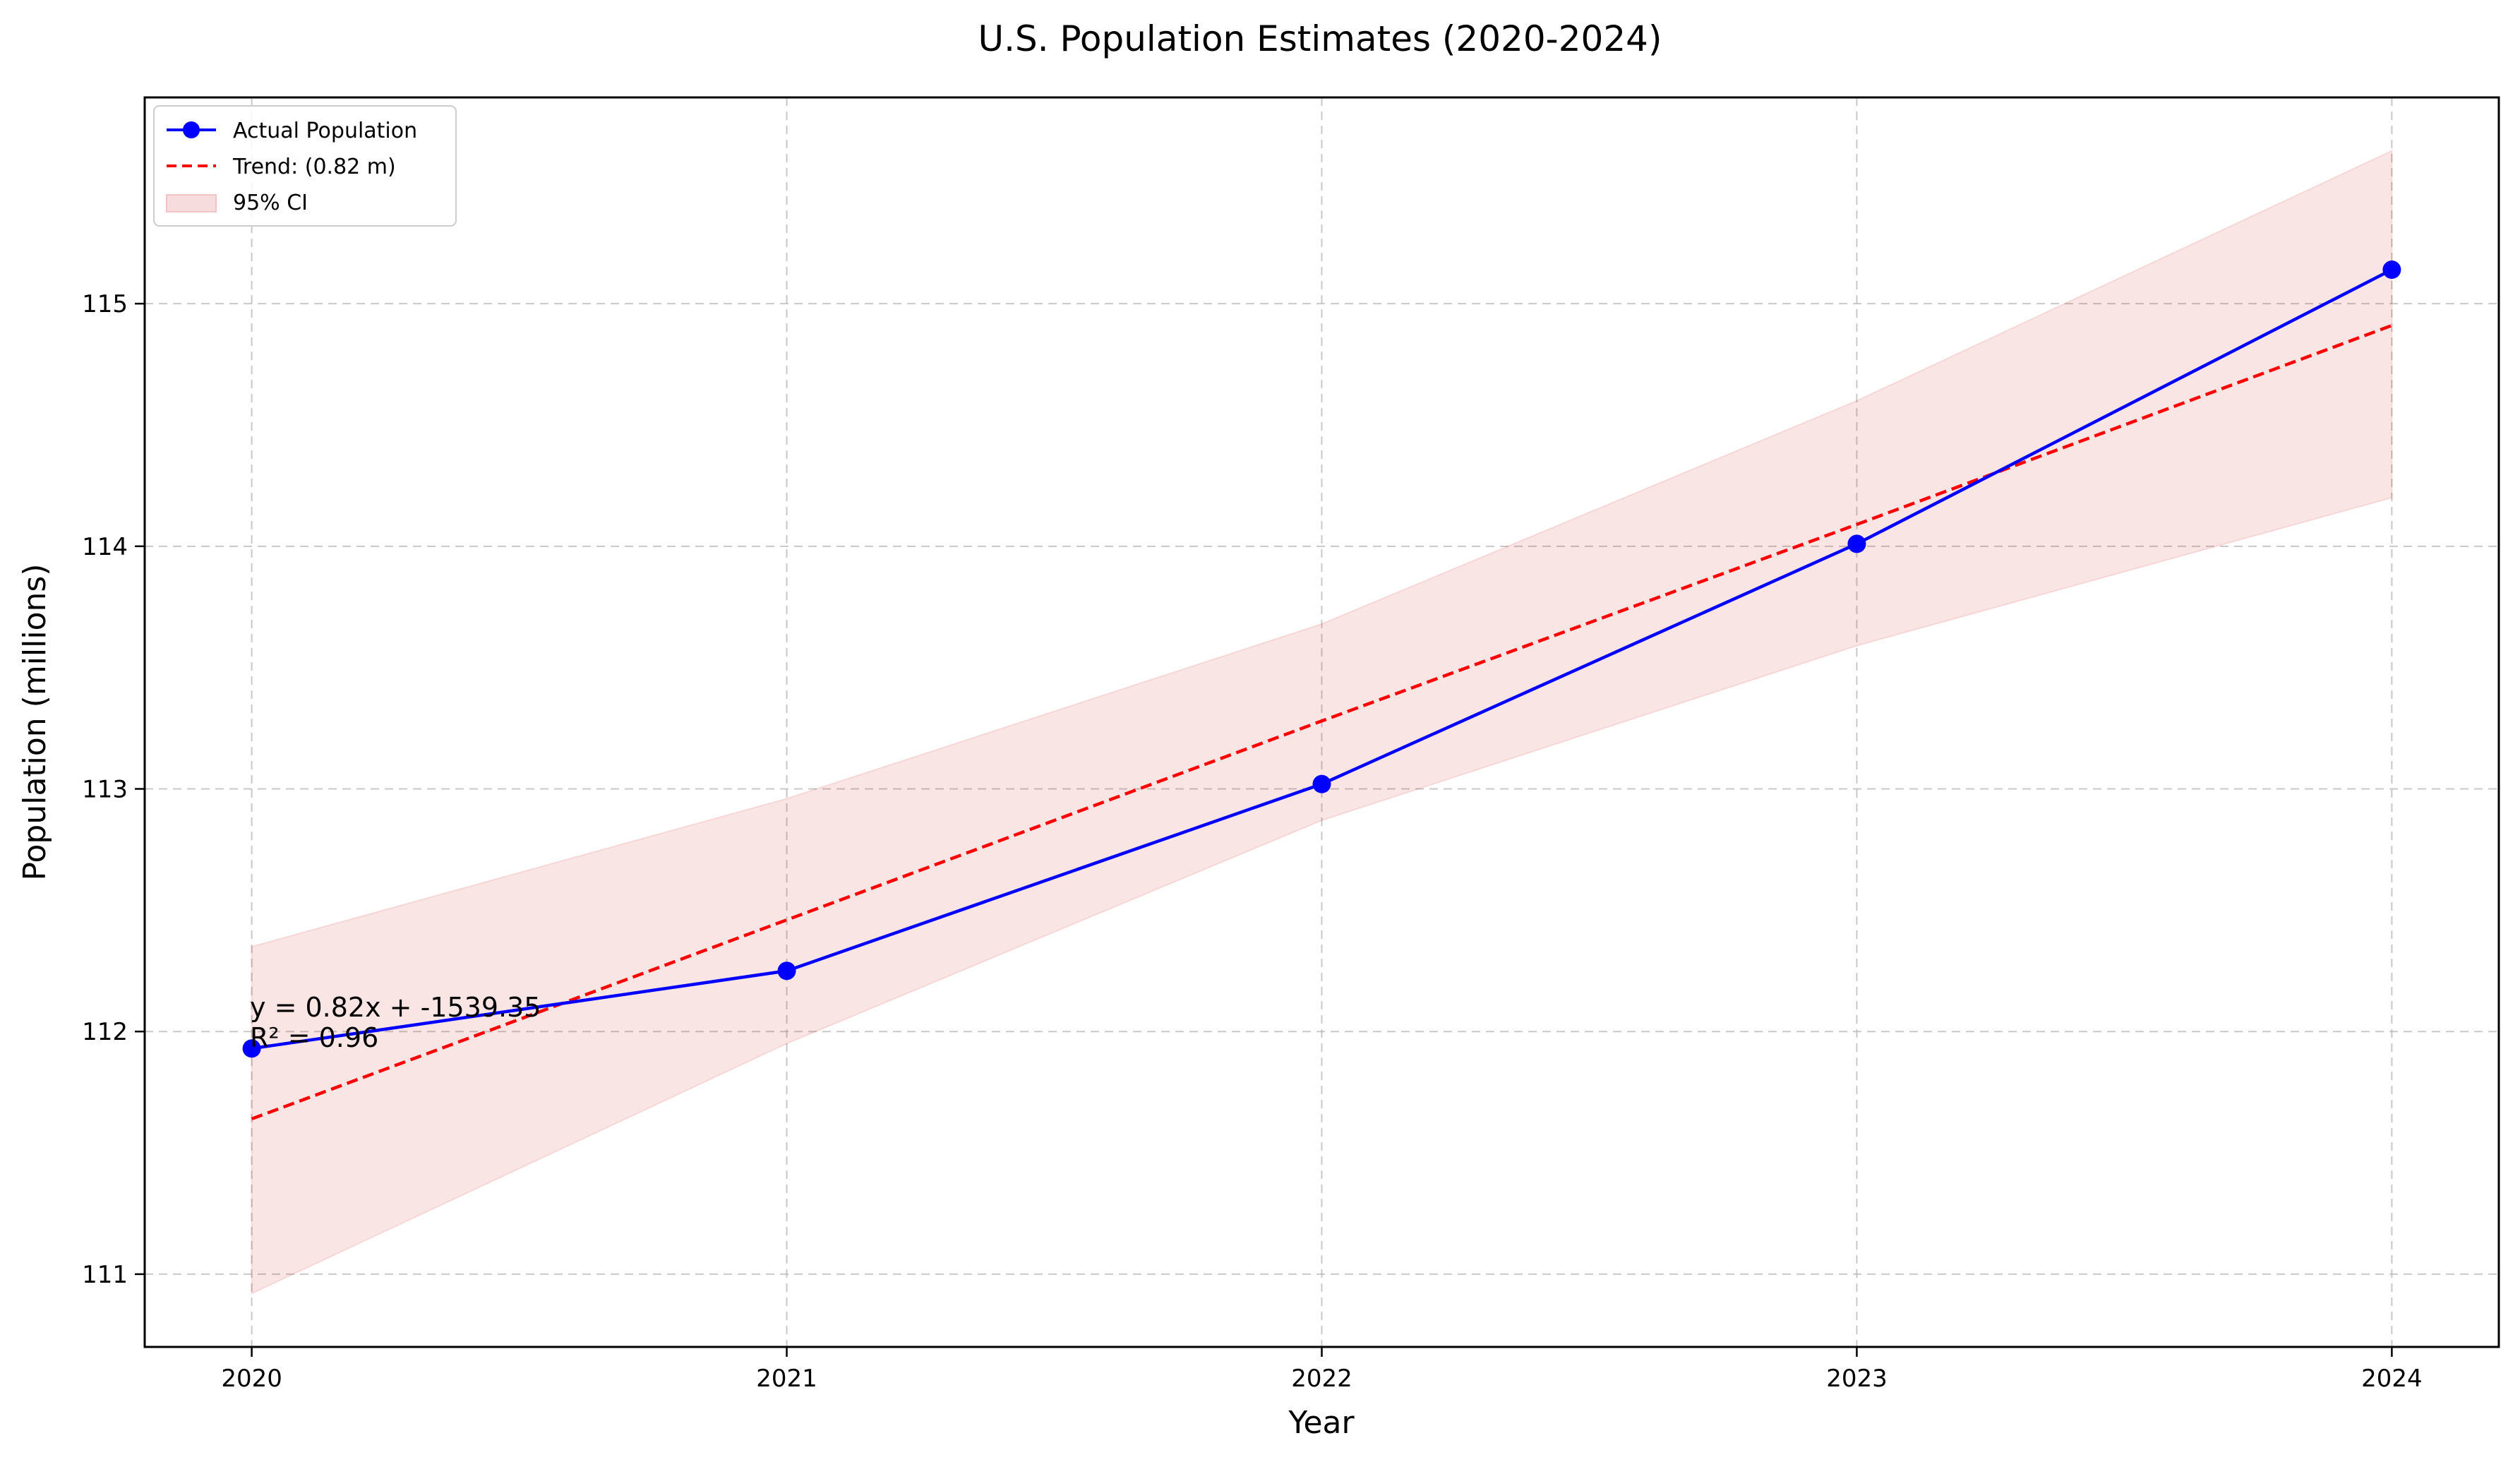 This screenshot has width=2520, height=1462. Describe the element at coordinates (35, 722) in the screenshot. I see `y-axis-label: Population (millions)` at that location.